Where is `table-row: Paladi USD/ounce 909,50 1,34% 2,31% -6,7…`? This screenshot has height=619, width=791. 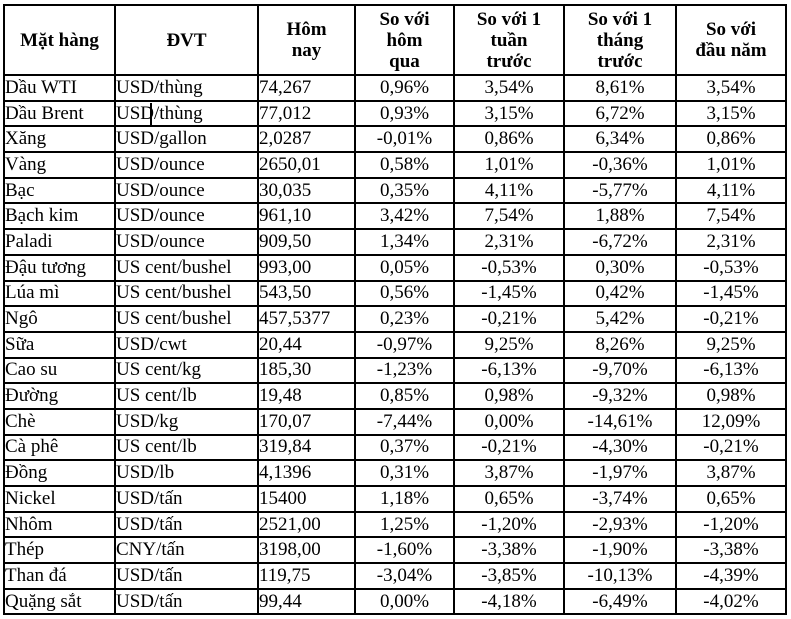 table-row: Paladi USD/ounce 909,50 1,34% 2,31% -6,7… is located at coordinates (395, 242).